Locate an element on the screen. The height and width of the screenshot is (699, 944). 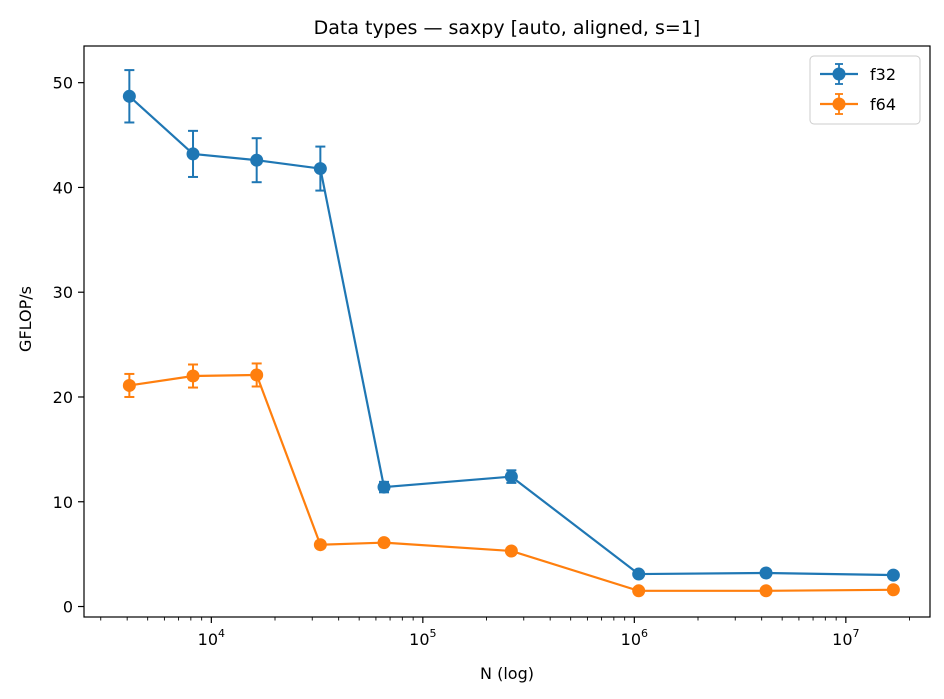
chart-title: Data types — saxpy [auto, aligned, s=1] is located at coordinates (507, 28).